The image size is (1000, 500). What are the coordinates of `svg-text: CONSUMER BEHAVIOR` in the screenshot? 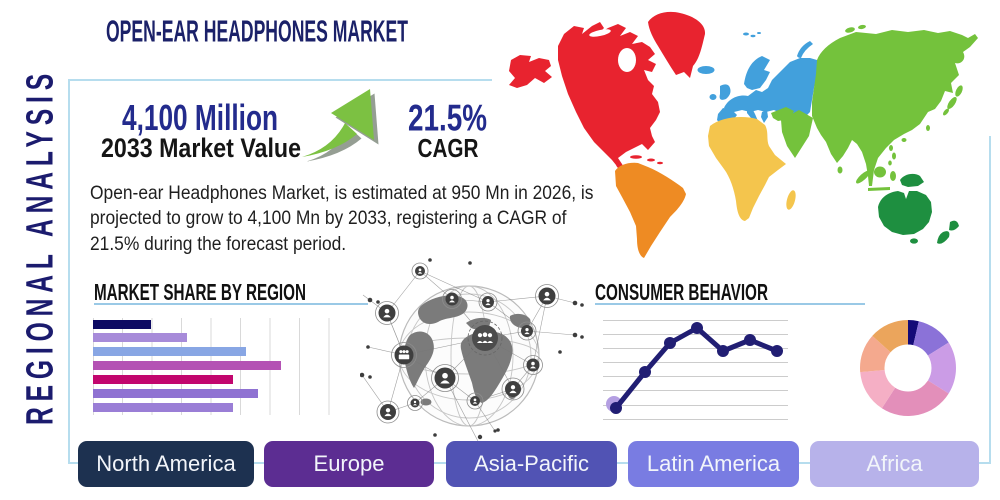 It's located at (681, 292).